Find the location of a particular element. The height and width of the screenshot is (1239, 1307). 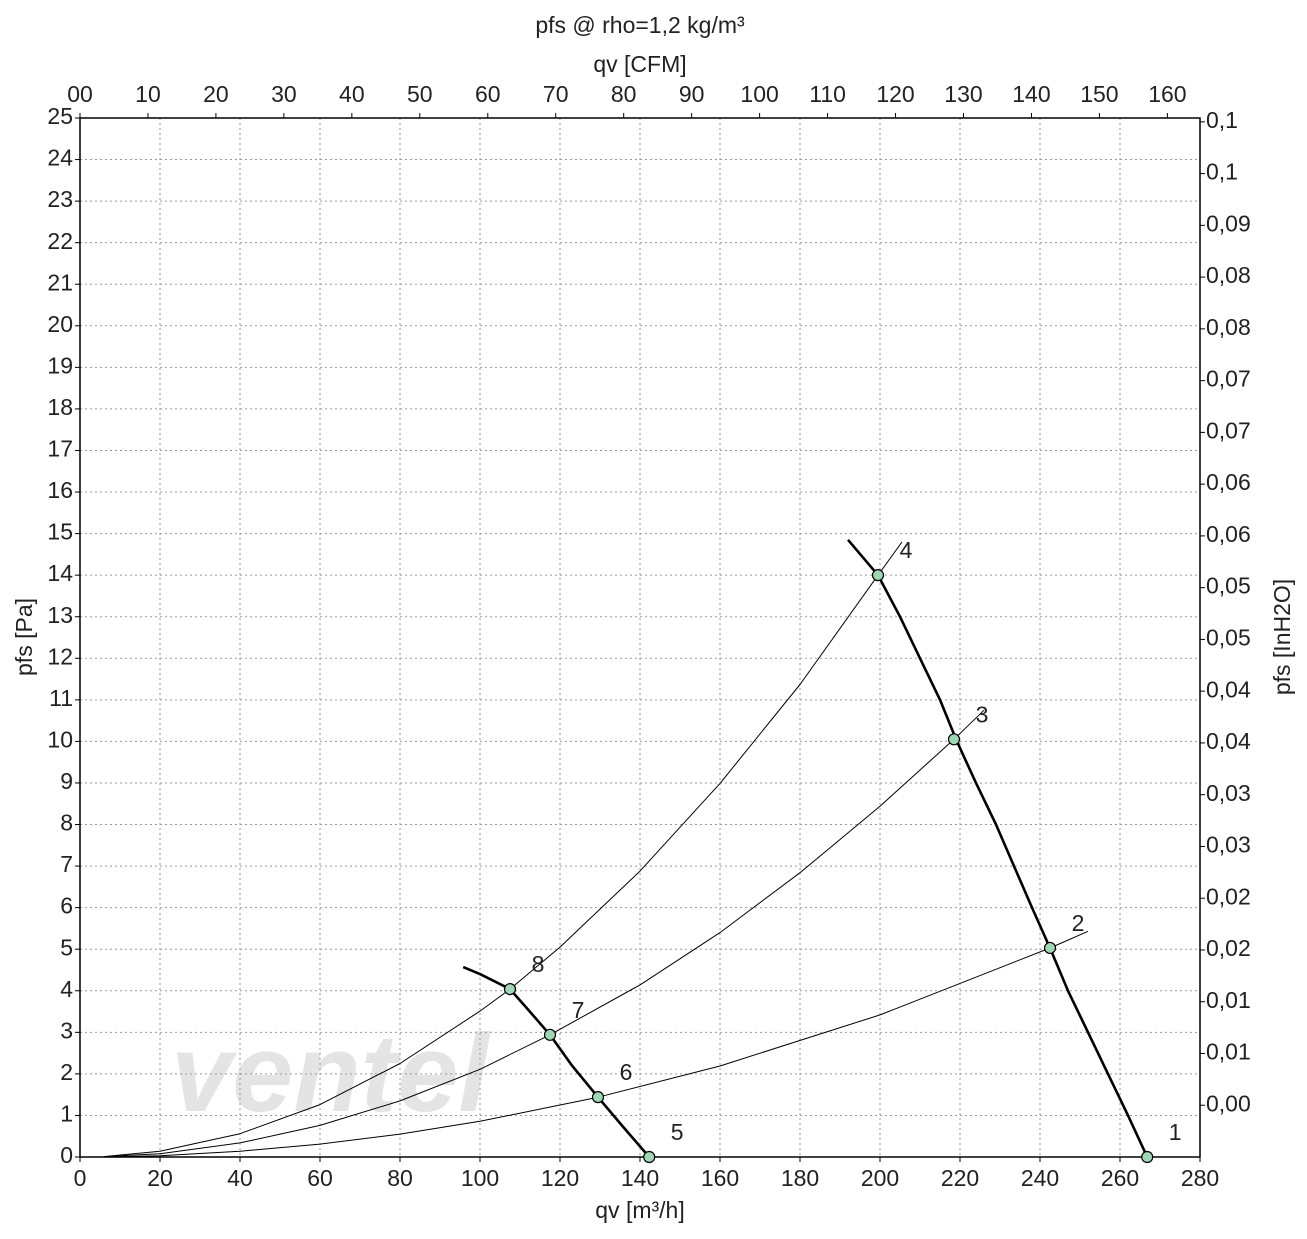

system-curve is located at coordinates (596, 1044).